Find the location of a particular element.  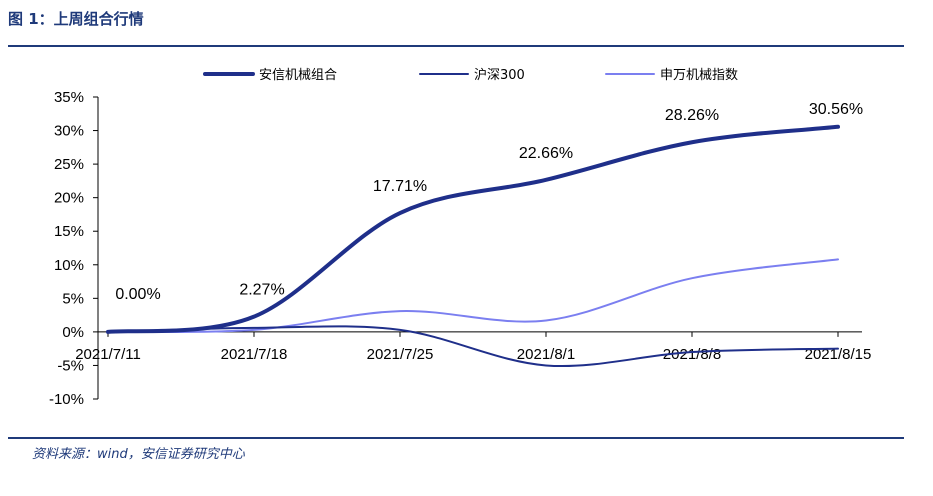

x-tick-label: 2021/8/8 is located at coordinates (692, 354).